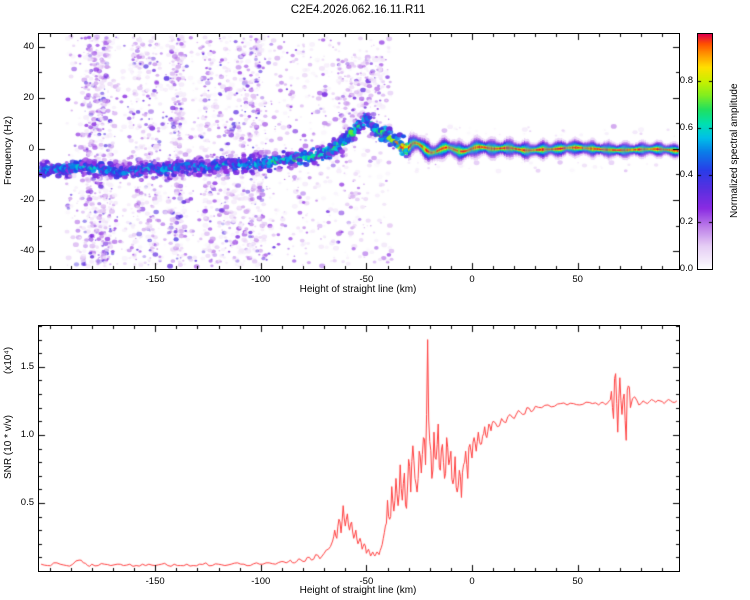 This screenshot has width=750, height=600. Describe the element at coordinates (27, 366) in the screenshot. I see `y-tick-label: 1.5` at that location.